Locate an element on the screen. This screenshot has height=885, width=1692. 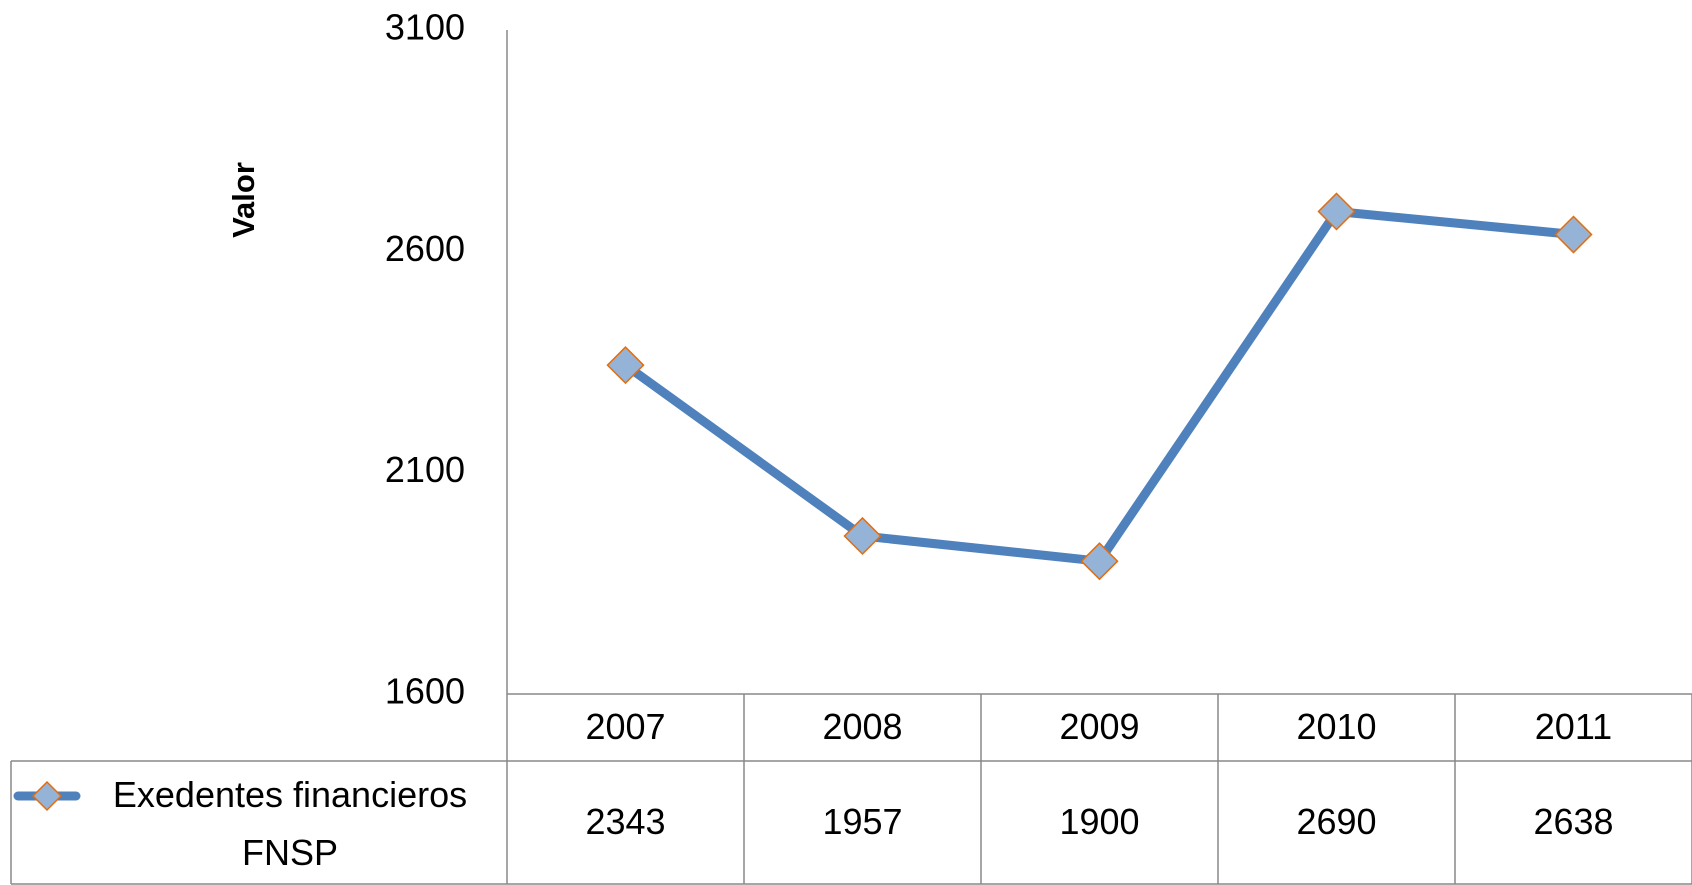
table-value: 1957 is located at coordinates (862, 821).